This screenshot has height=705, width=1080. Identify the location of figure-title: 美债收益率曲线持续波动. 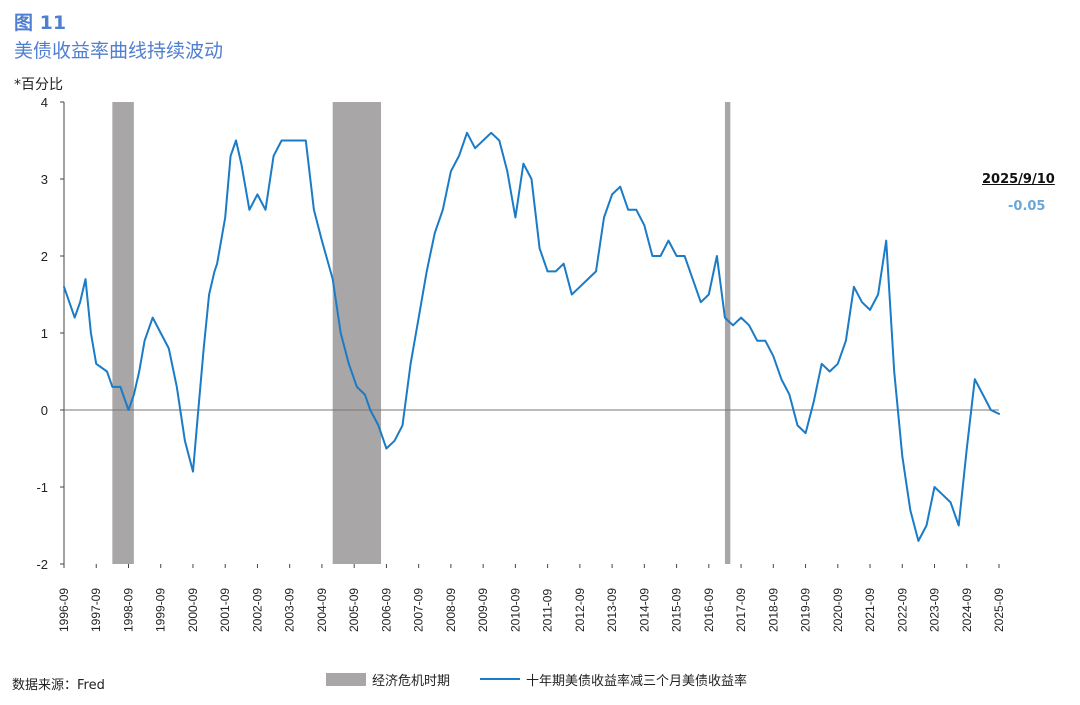
(119, 51).